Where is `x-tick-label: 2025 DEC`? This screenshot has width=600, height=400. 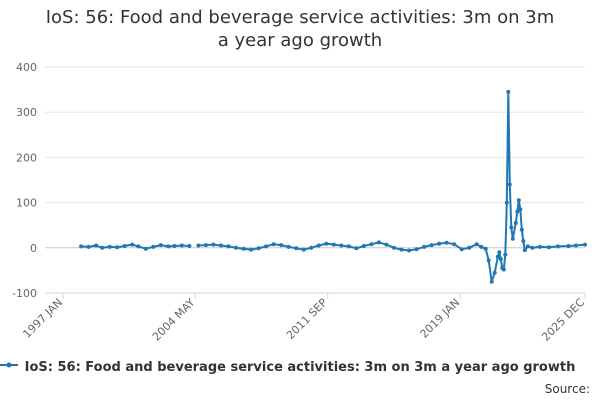 x-tick-label: 2025 DEC is located at coordinates (563, 320).